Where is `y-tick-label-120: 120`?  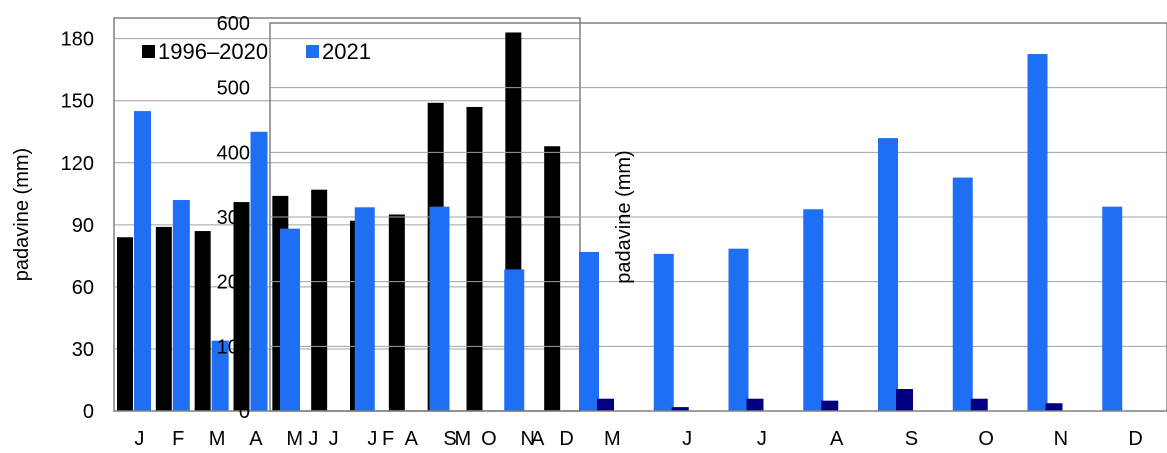
y-tick-label-120: 120 is located at coordinates (77, 164).